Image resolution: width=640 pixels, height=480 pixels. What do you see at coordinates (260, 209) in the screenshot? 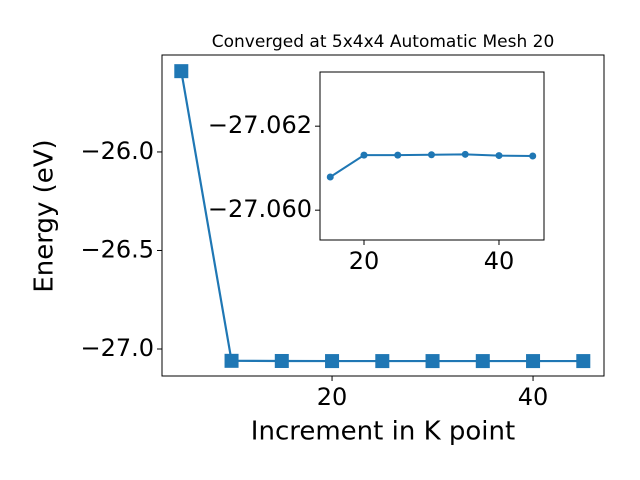
I see `y-tick-label: −27.060` at bounding box center [260, 209].